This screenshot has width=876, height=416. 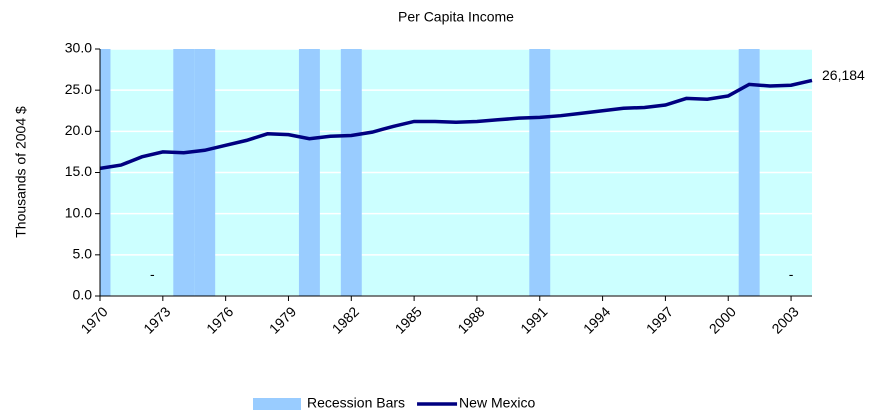 I want to click on x-tick-label: 1982, so click(x=345, y=319).